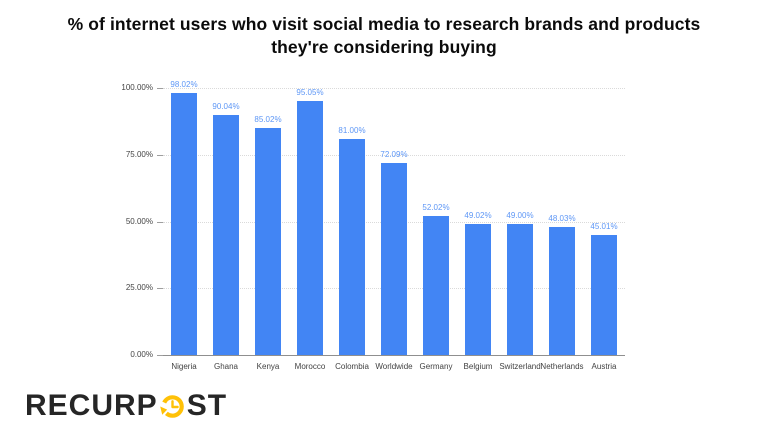 This screenshot has height=432, width=768. I want to click on x-axis-label: Worldwide, so click(394, 366).